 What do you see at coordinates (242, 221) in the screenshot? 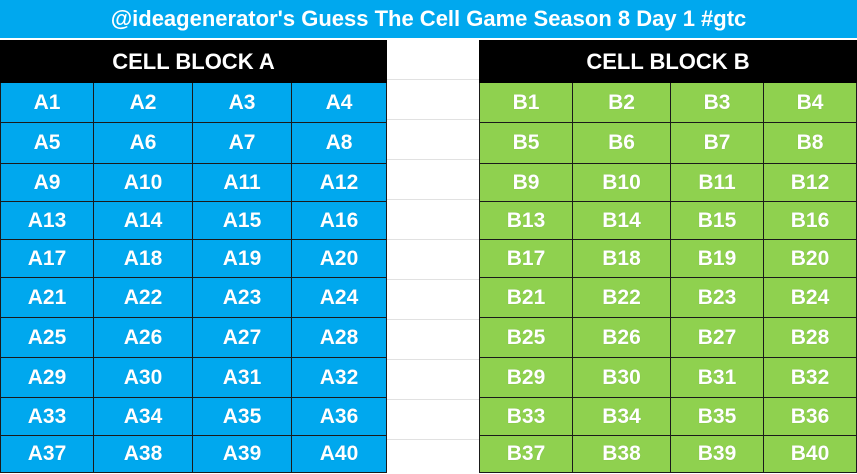
I see `block-a-cell: A15` at bounding box center [242, 221].